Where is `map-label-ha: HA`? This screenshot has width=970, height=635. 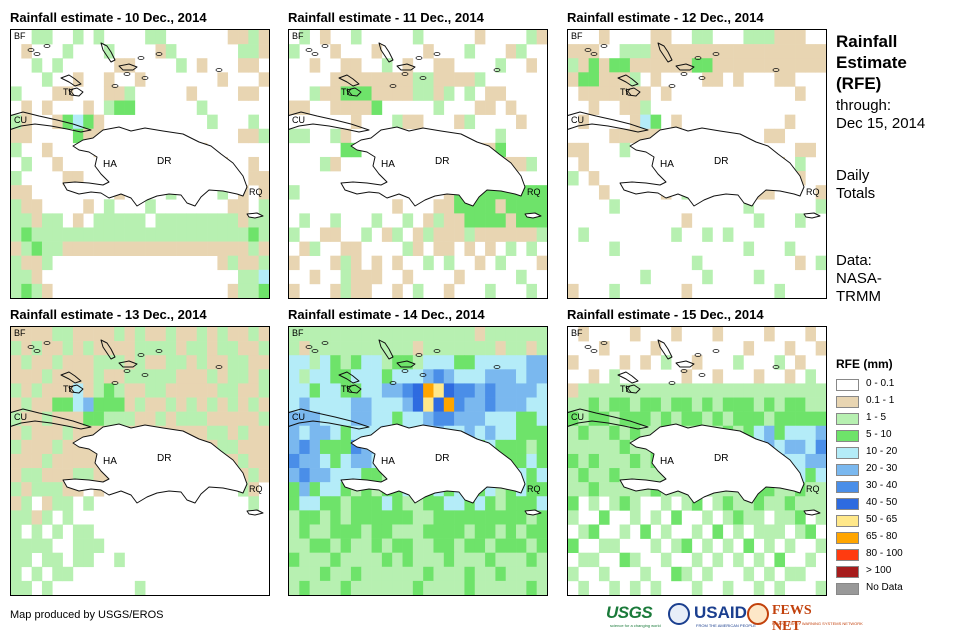 map-label-ha: HA is located at coordinates (667, 461).